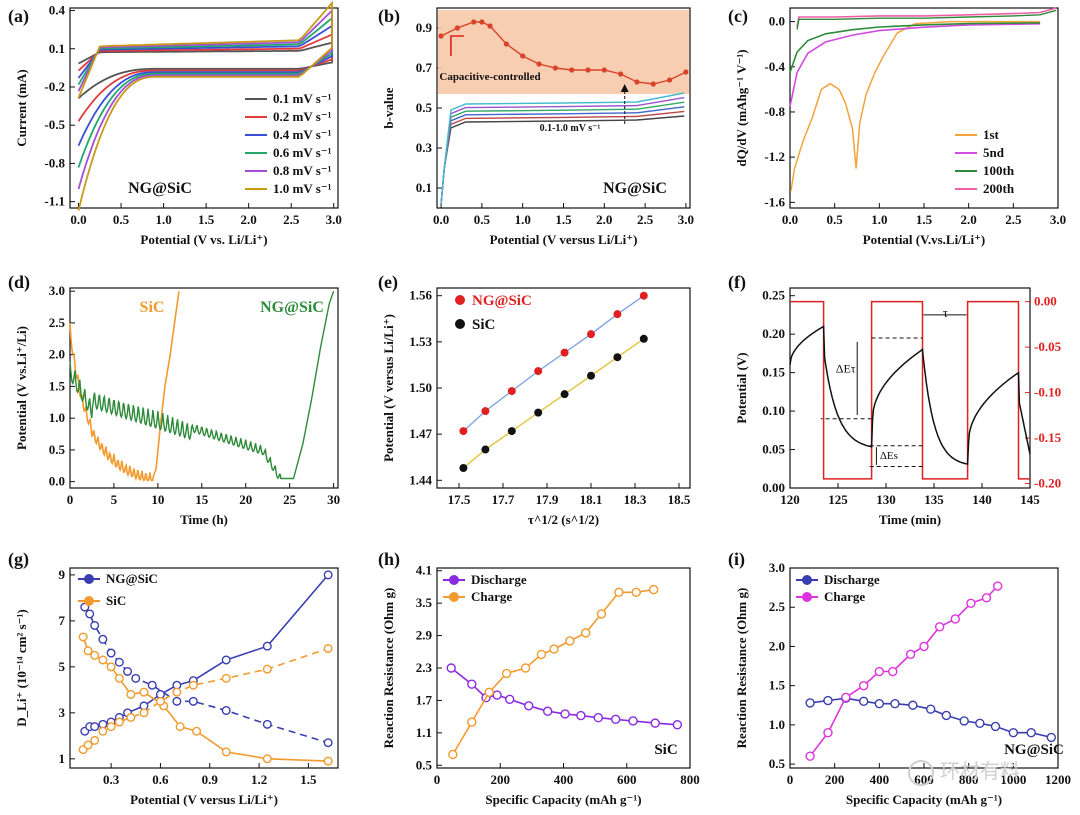  I want to click on y-tick-label: 3, so click(62, 712).